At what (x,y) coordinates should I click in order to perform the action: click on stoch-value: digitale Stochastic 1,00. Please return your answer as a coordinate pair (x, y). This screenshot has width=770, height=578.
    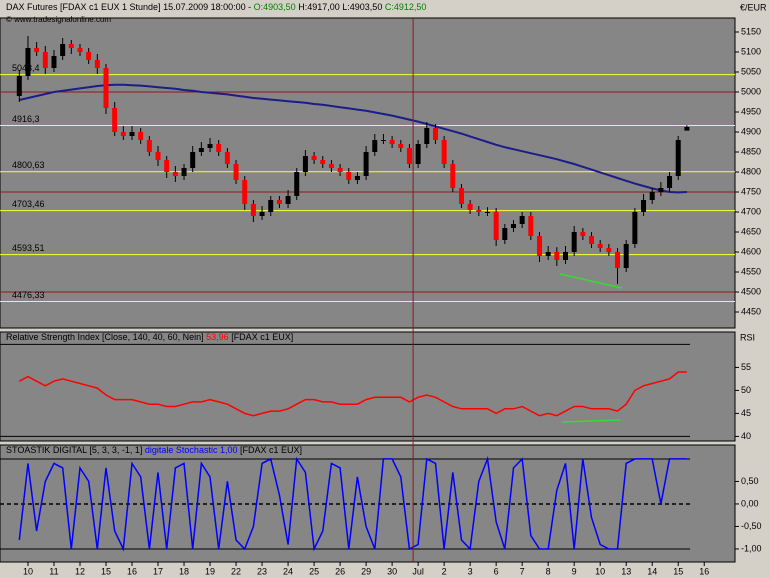
    Looking at the image, I should click on (191, 450).